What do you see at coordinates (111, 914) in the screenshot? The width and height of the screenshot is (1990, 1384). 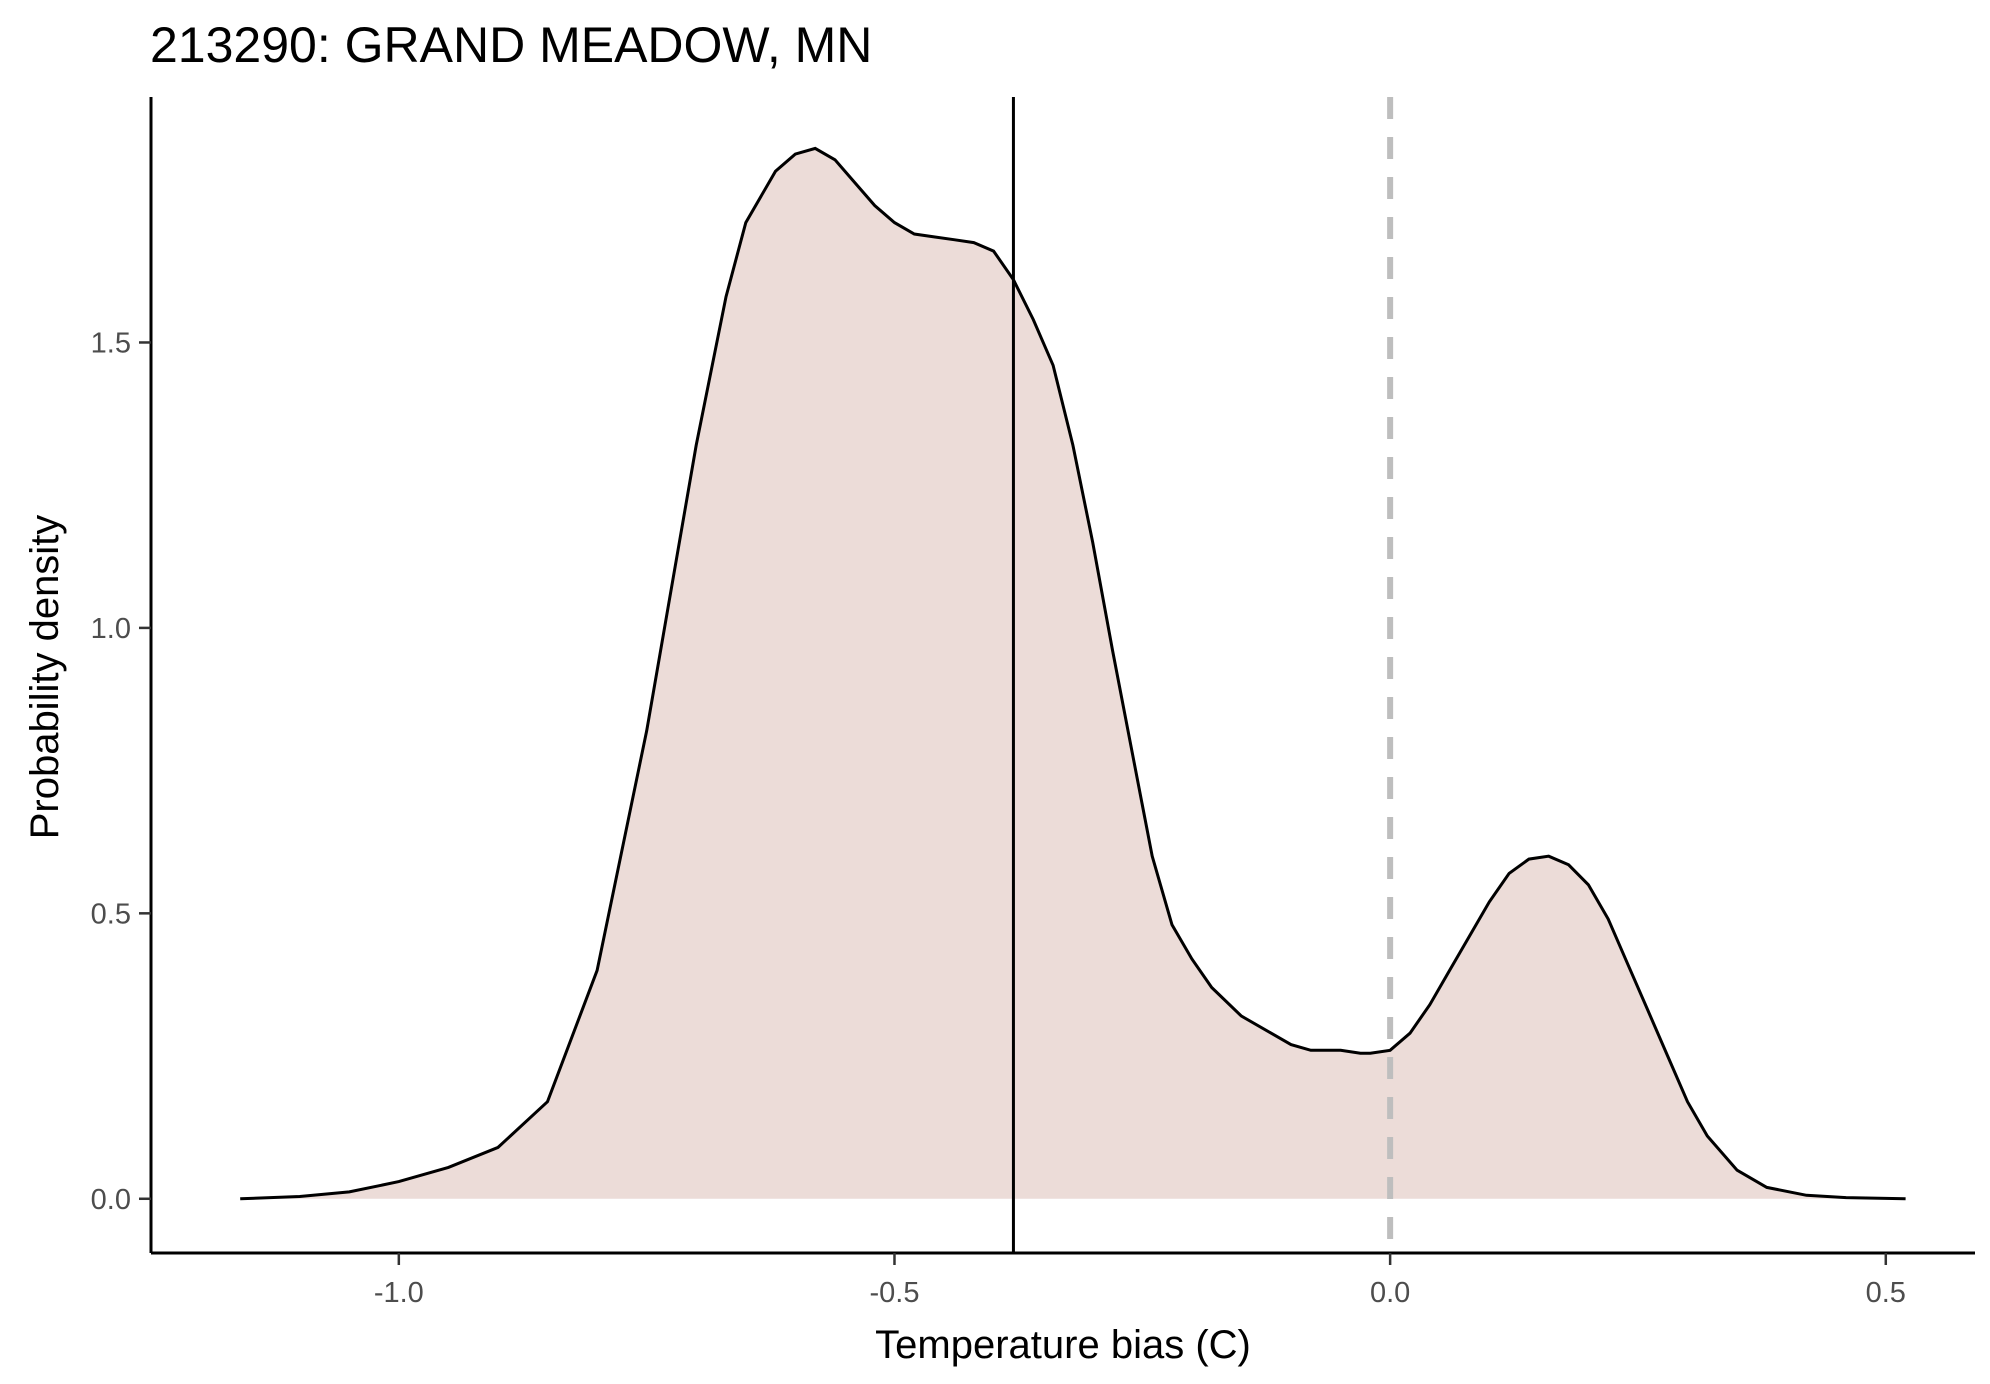 I see `y-tick-label: 0.5` at bounding box center [111, 914].